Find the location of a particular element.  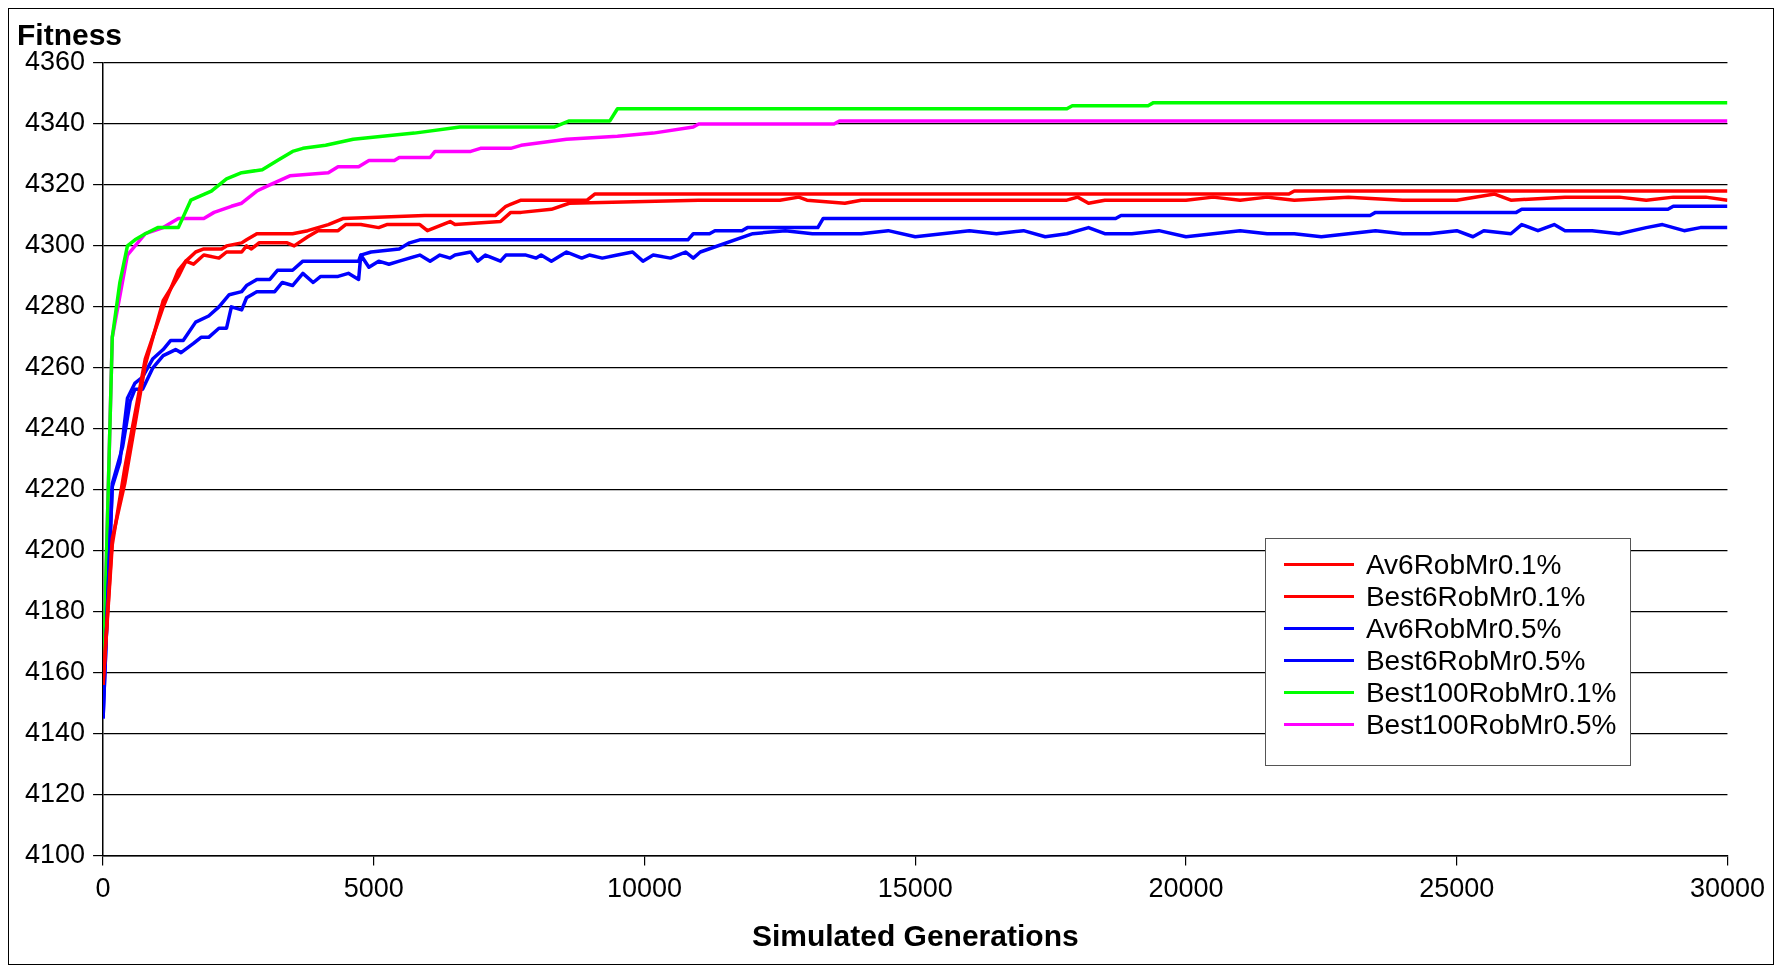

legend-label: Best6RobMr0.5% is located at coordinates (1475, 660).